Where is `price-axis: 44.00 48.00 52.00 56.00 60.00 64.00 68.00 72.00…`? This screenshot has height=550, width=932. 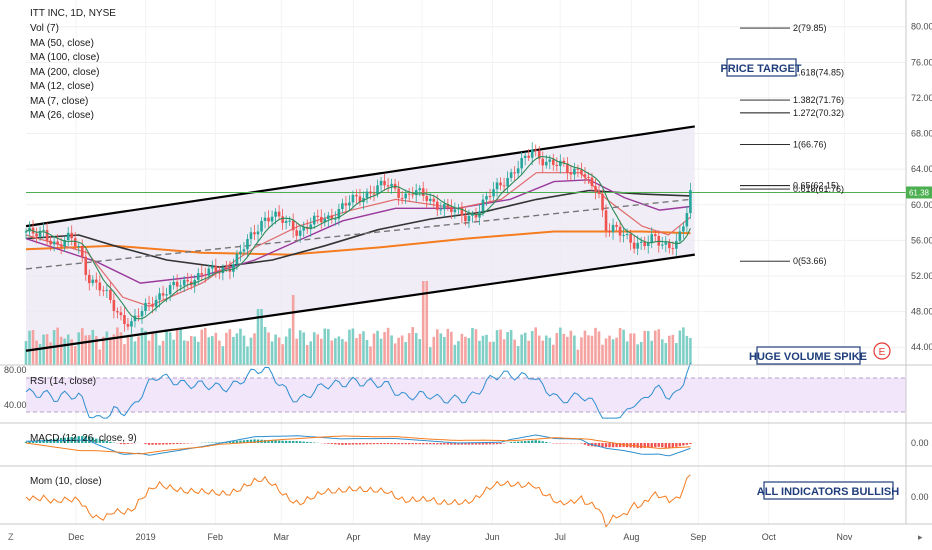
price-axis: 44.00 48.00 52.00 56.00 60.00 64.00 68.00 72.00… is located at coordinates (921, 187).